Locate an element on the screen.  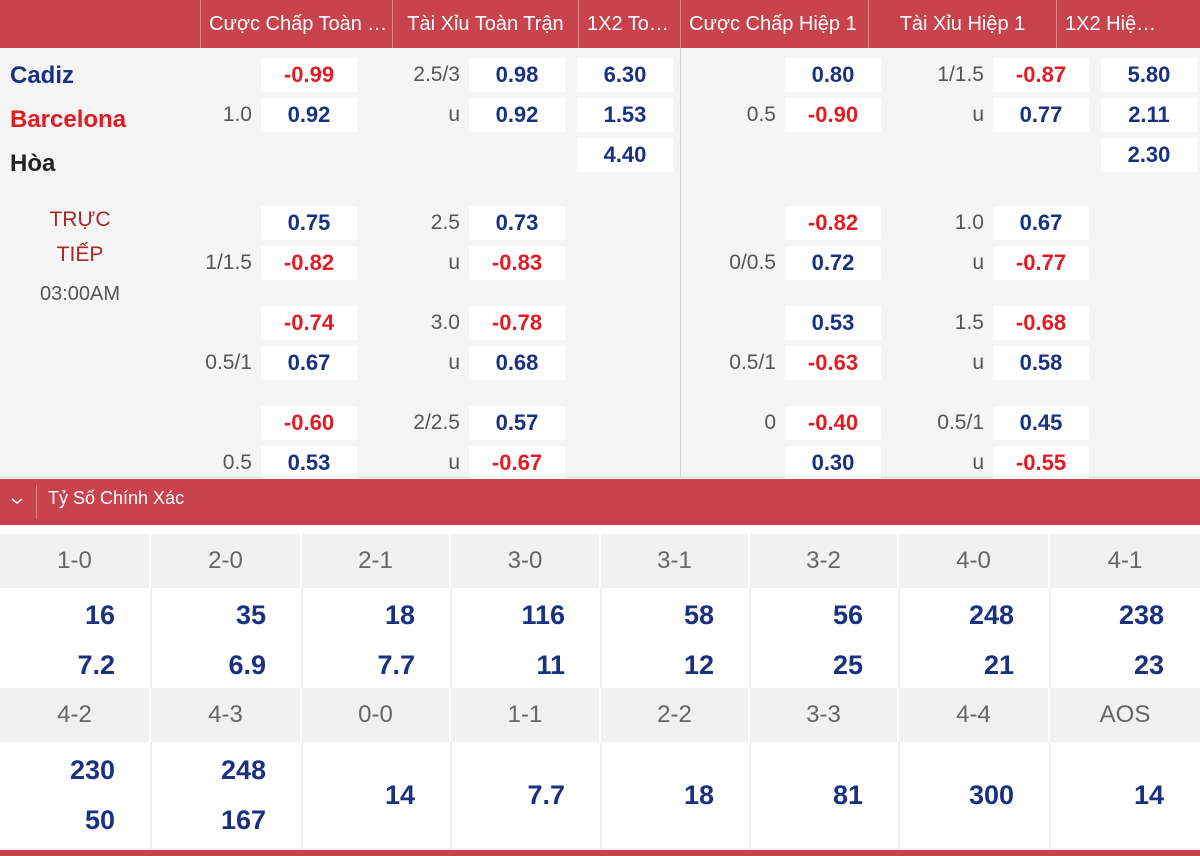
chevron-down-icon is located at coordinates (17, 502).